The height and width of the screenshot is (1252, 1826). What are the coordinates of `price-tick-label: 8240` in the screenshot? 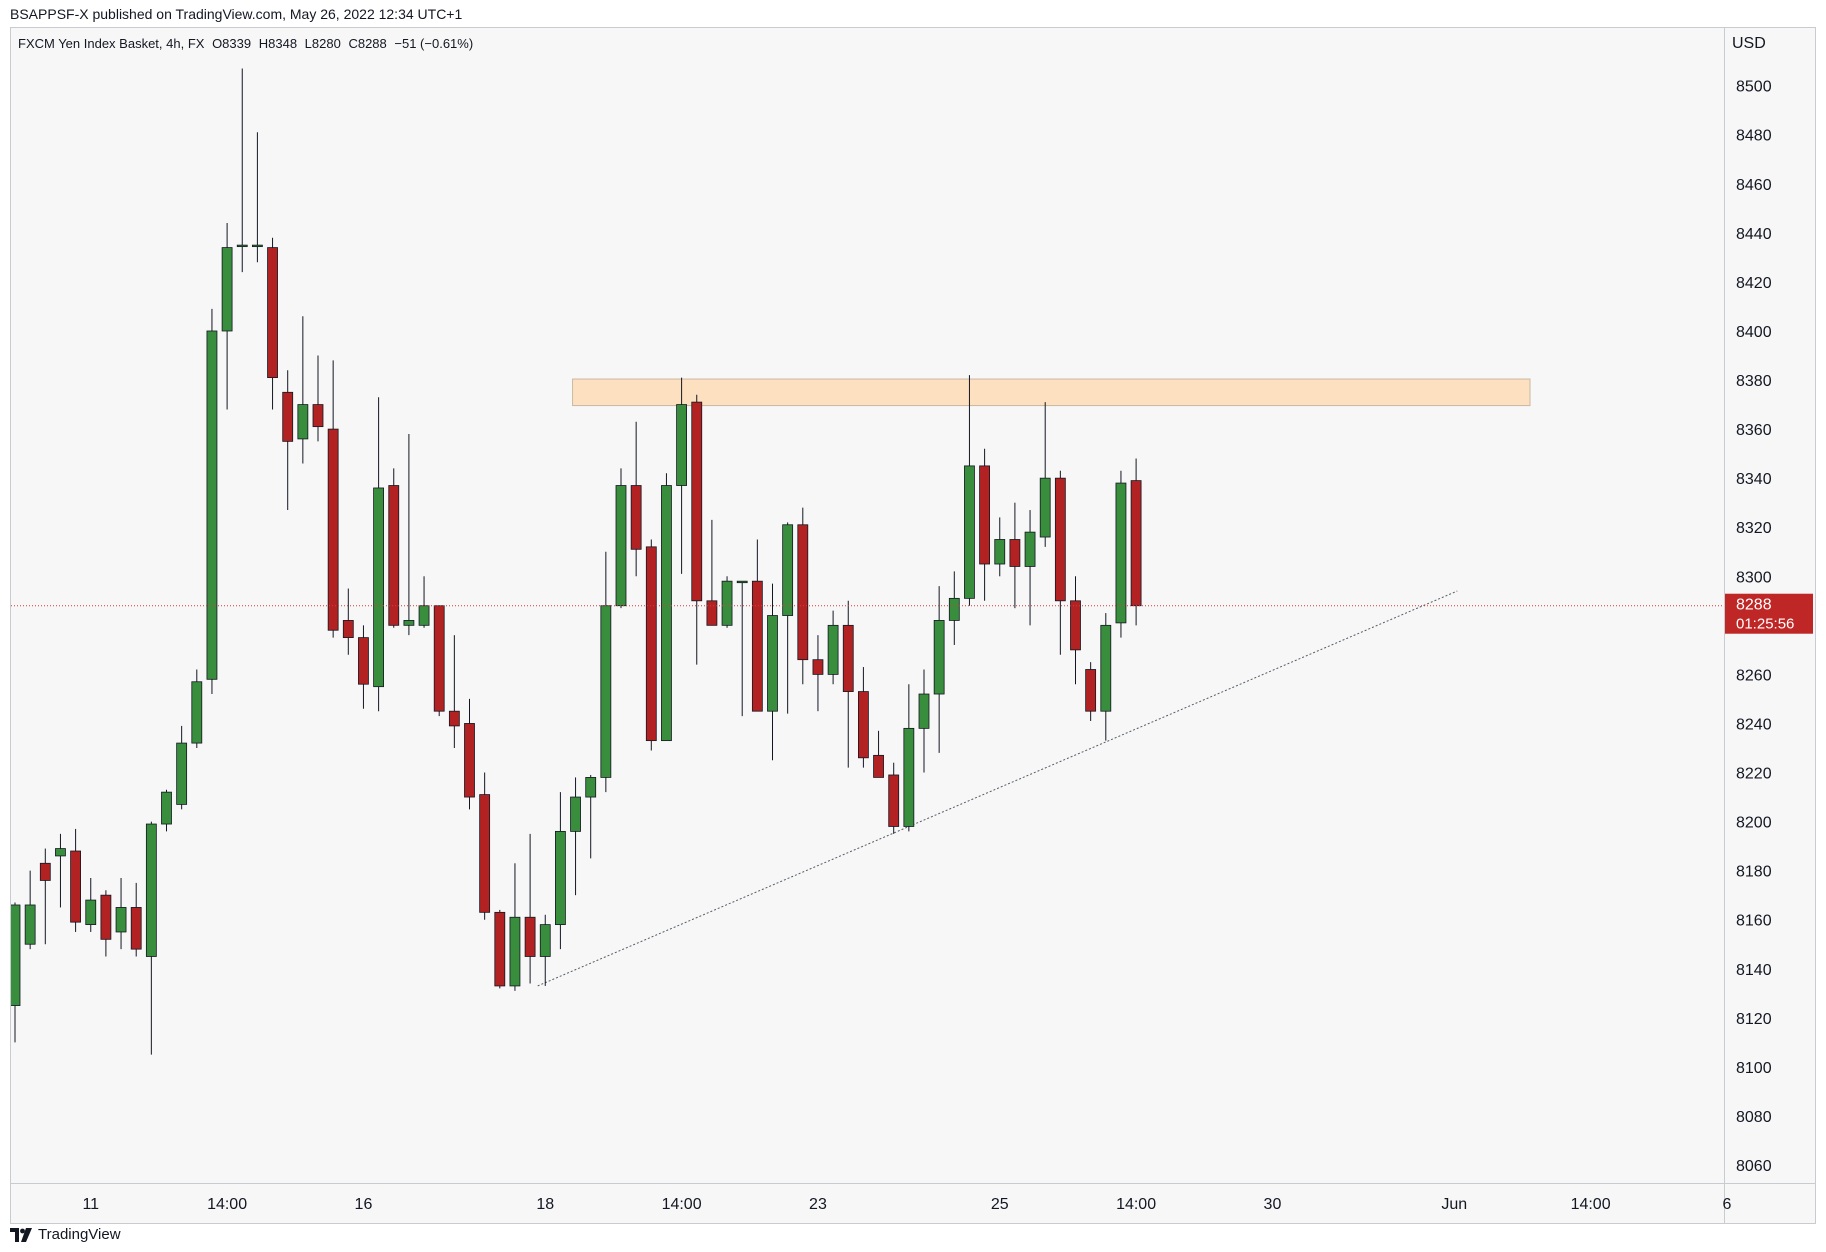 It's located at (1754, 724).